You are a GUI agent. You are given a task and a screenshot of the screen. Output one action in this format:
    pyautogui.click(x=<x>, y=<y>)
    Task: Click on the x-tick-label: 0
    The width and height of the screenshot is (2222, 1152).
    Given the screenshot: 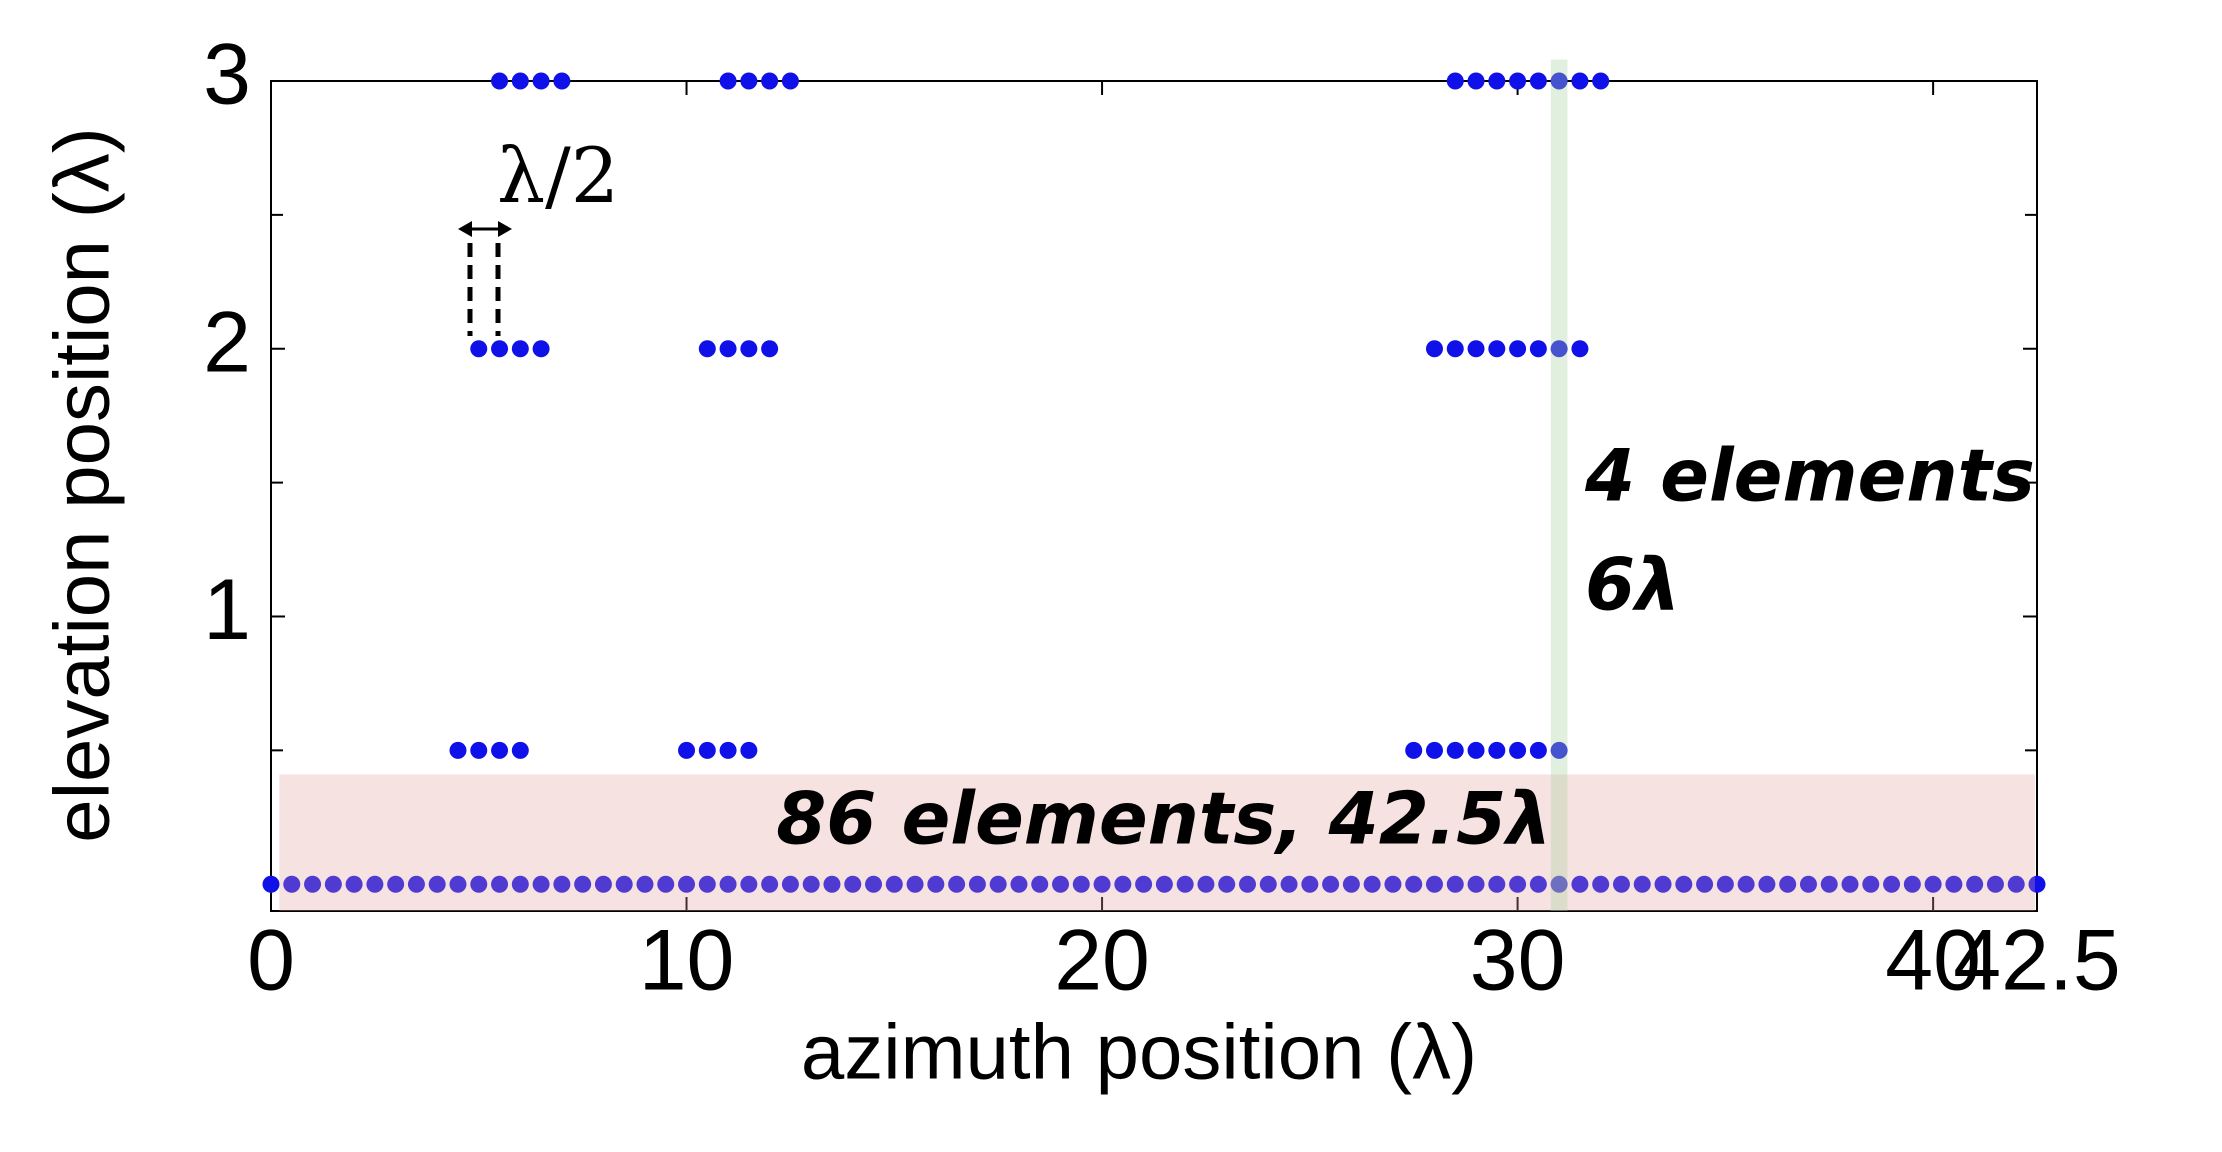 What is the action you would take?
    pyautogui.click(x=271, y=961)
    